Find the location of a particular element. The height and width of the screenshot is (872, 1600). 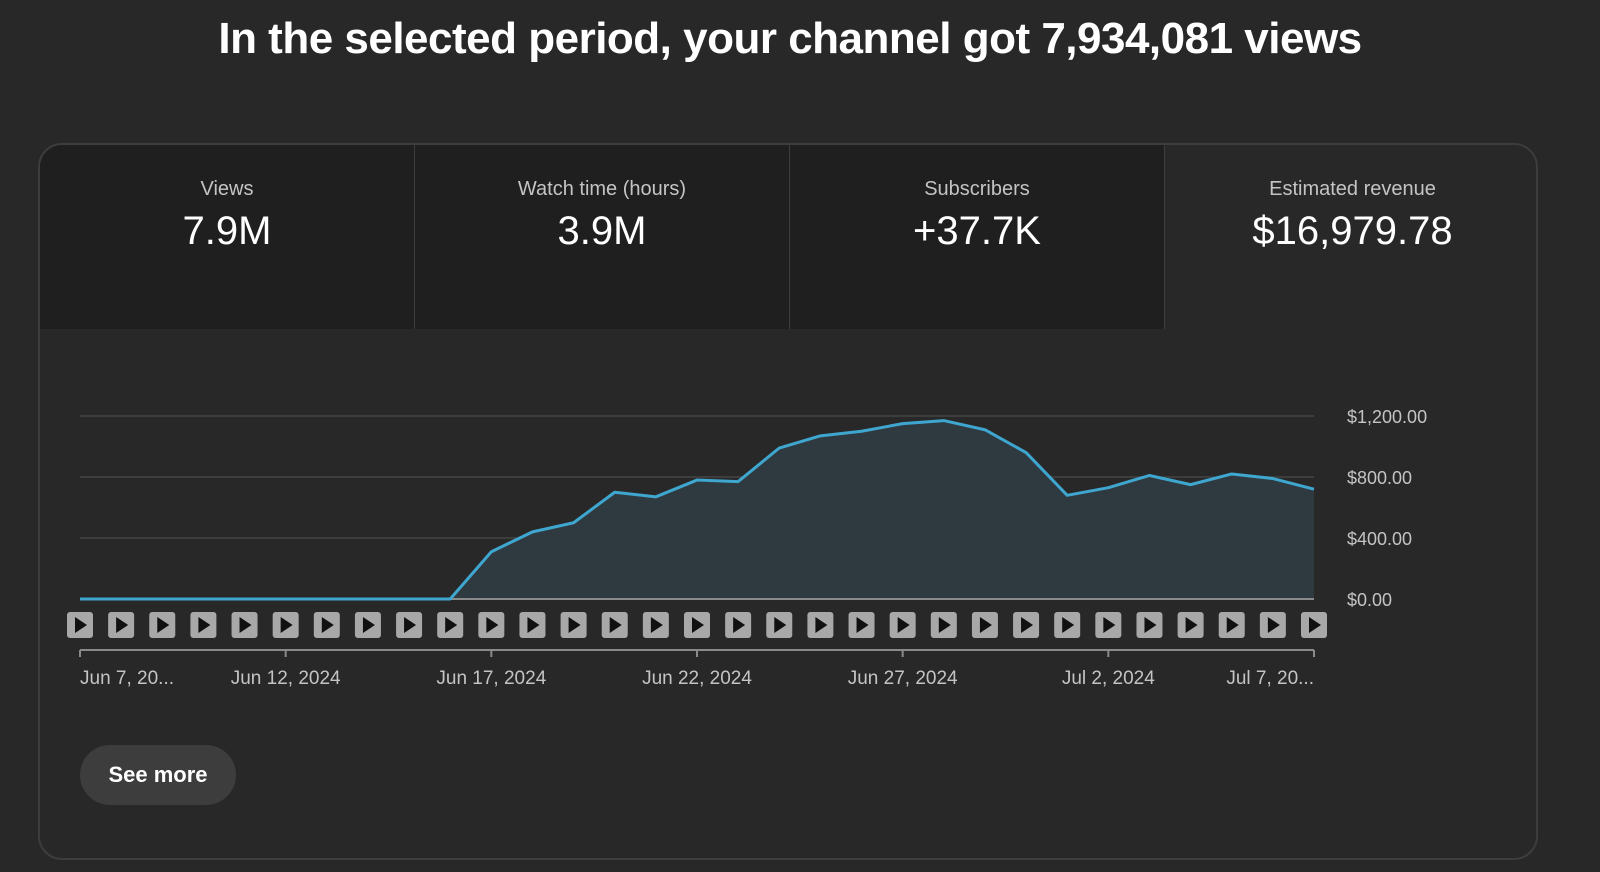

x-tick-label: Jun 12, 2024 is located at coordinates (286, 678).